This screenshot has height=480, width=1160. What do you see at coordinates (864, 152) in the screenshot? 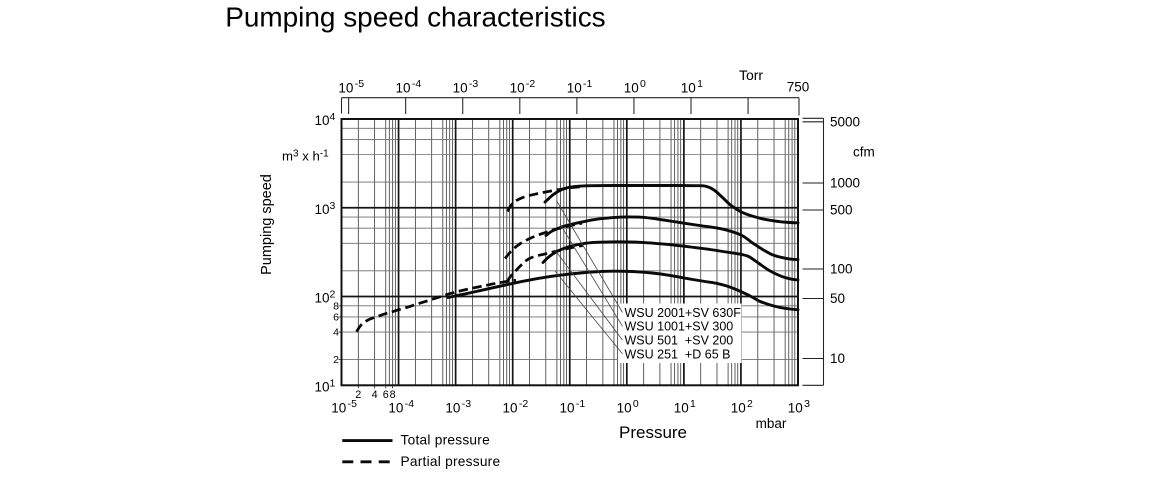
I see `svg-text: cfm` at bounding box center [864, 152].